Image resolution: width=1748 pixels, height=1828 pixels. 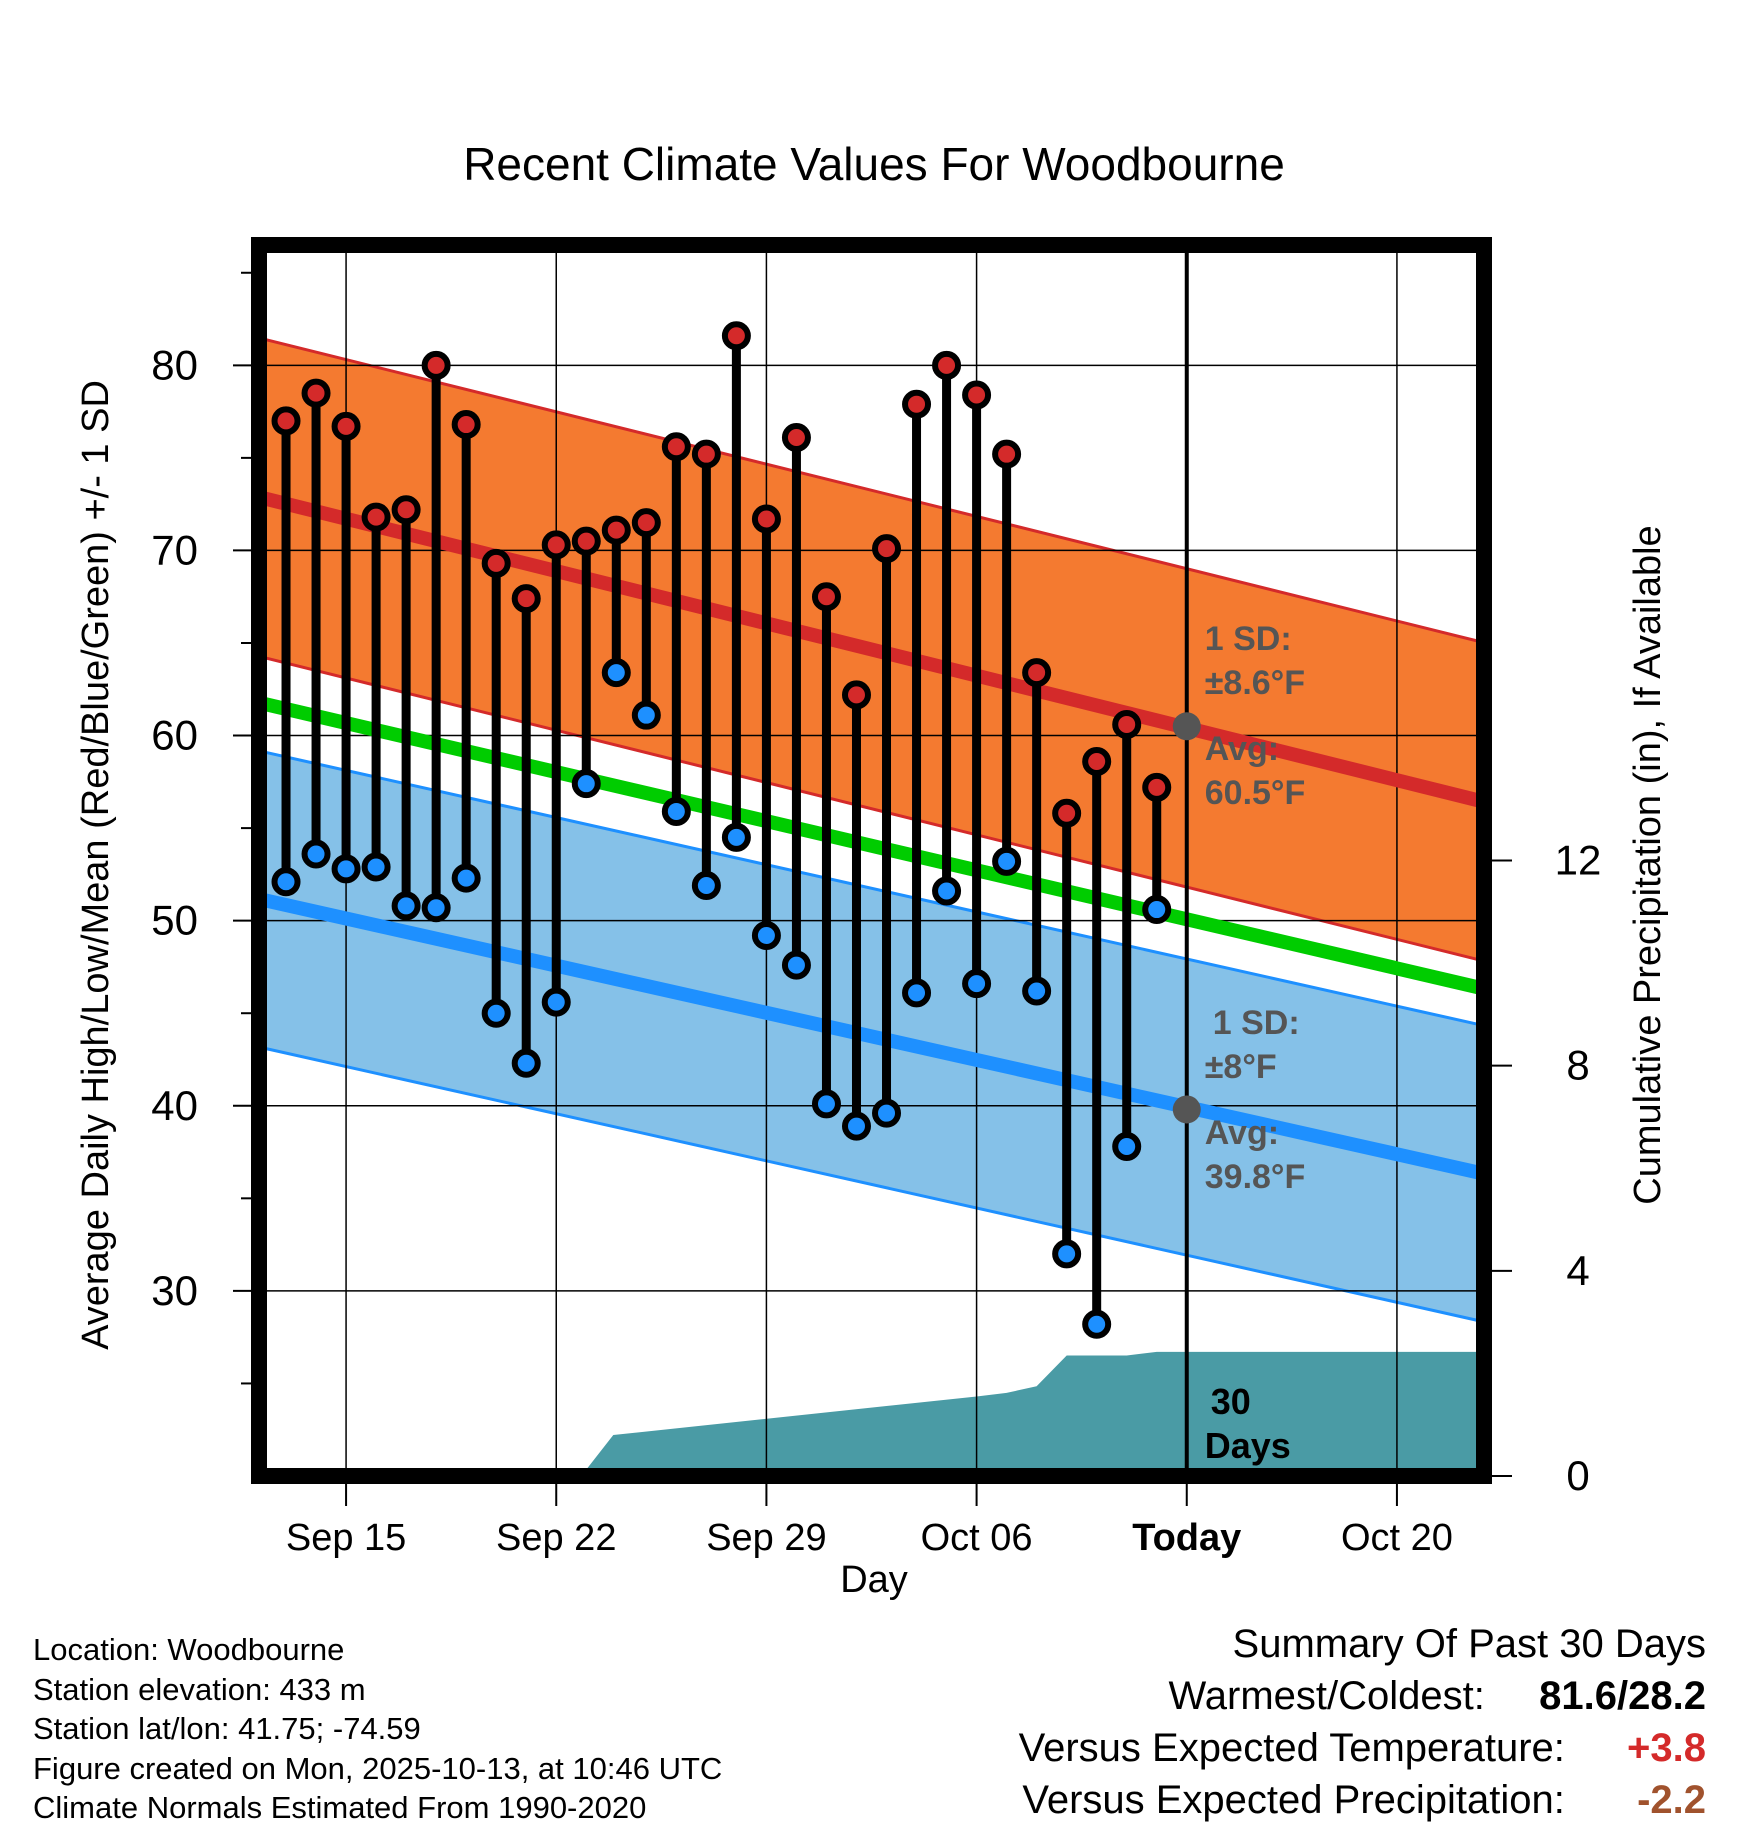 What do you see at coordinates (766, 1538) in the screenshot?
I see `x-tick-label: Sep 29` at bounding box center [766, 1538].